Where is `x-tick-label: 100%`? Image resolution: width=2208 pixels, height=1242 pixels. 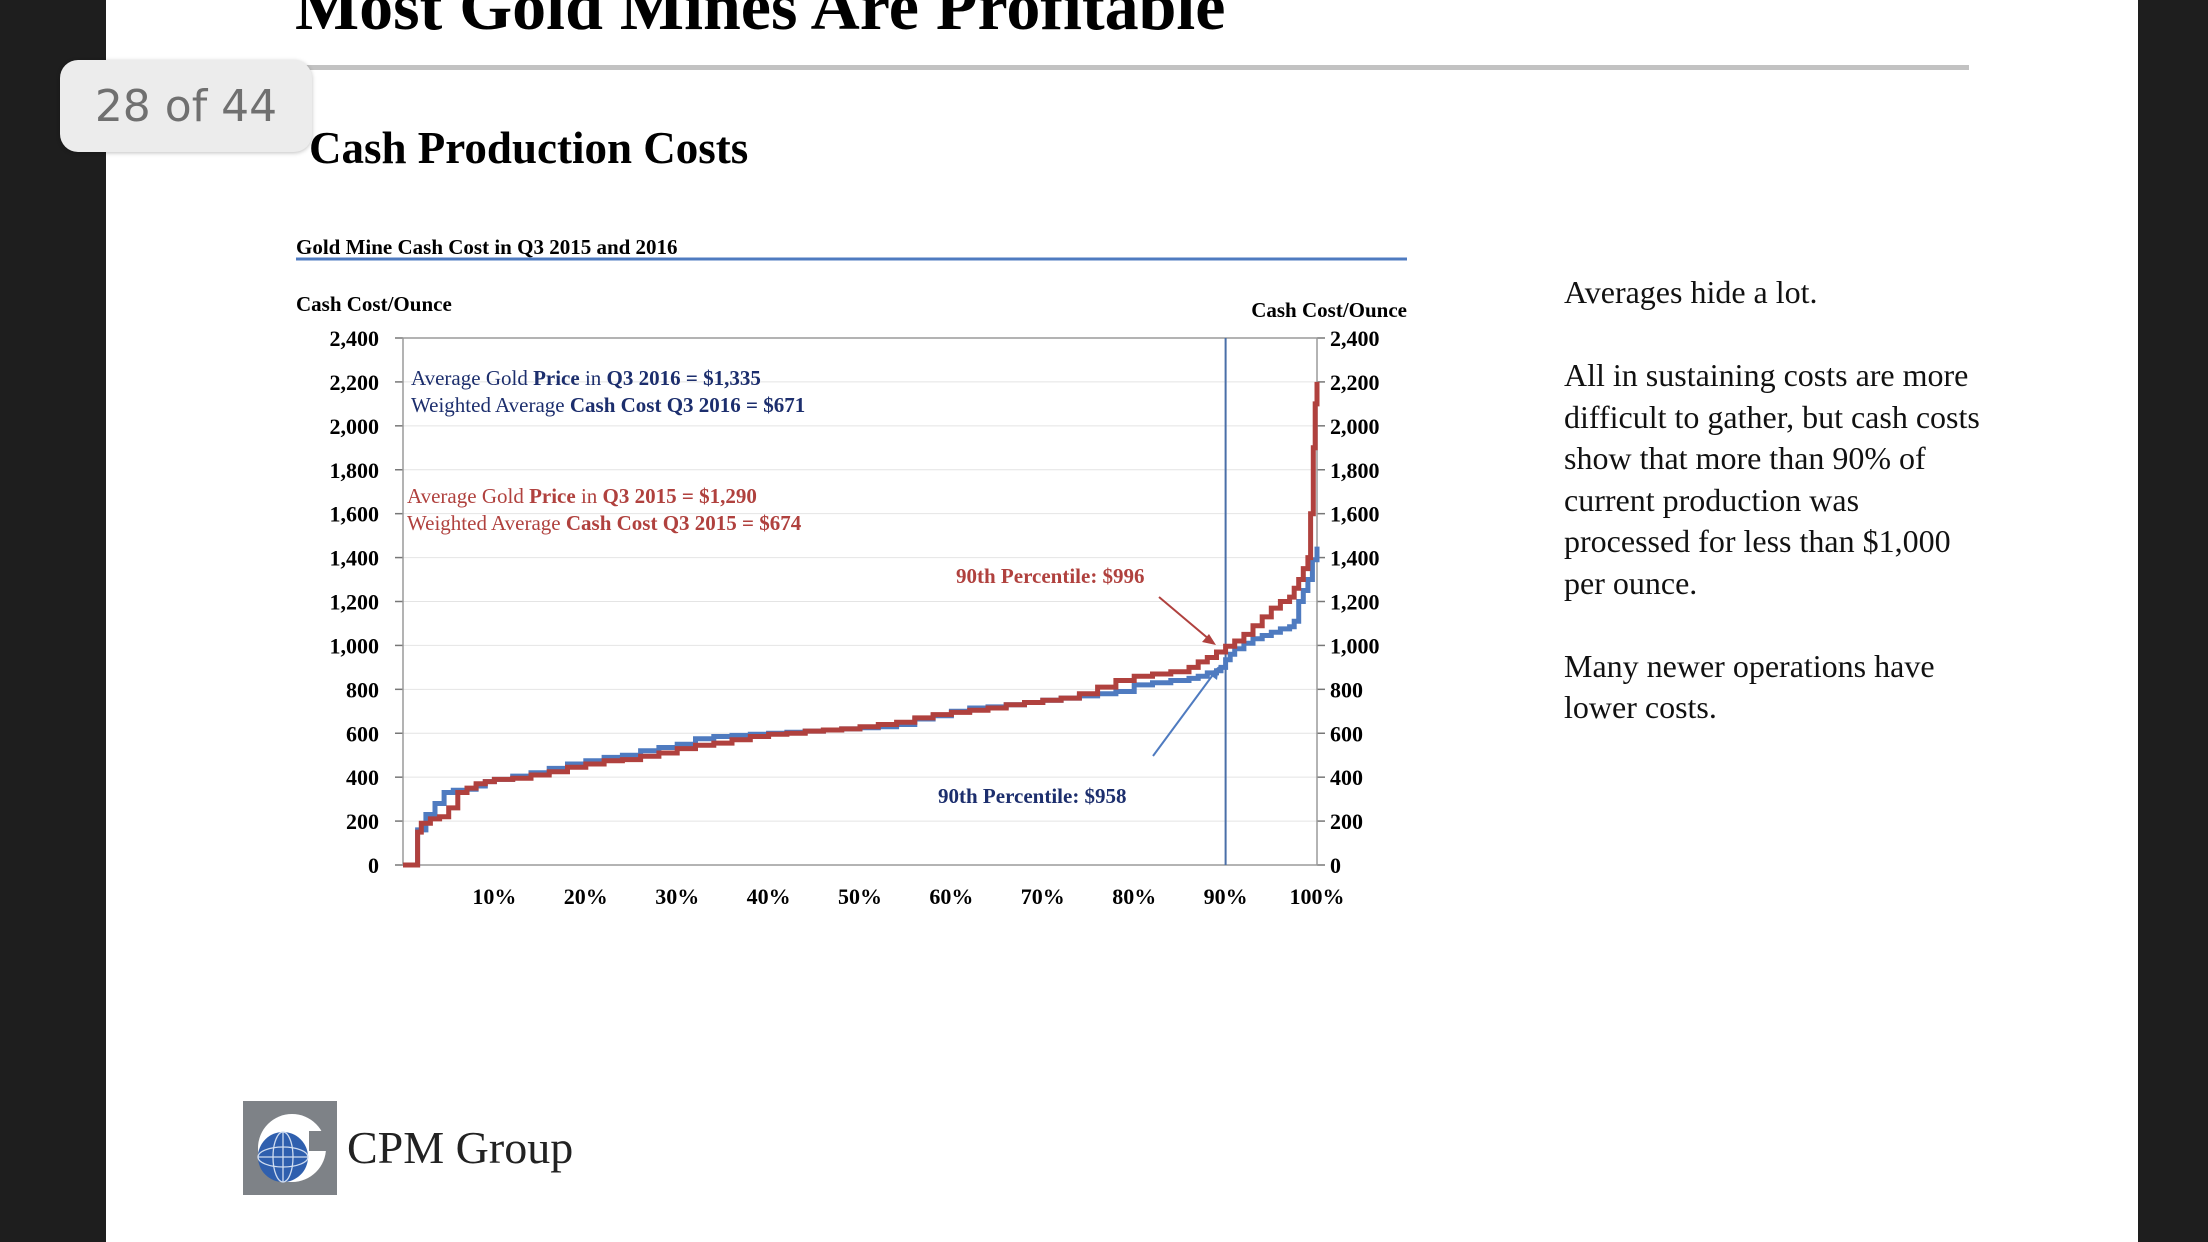
x-tick-label: 100% is located at coordinates (1317, 896).